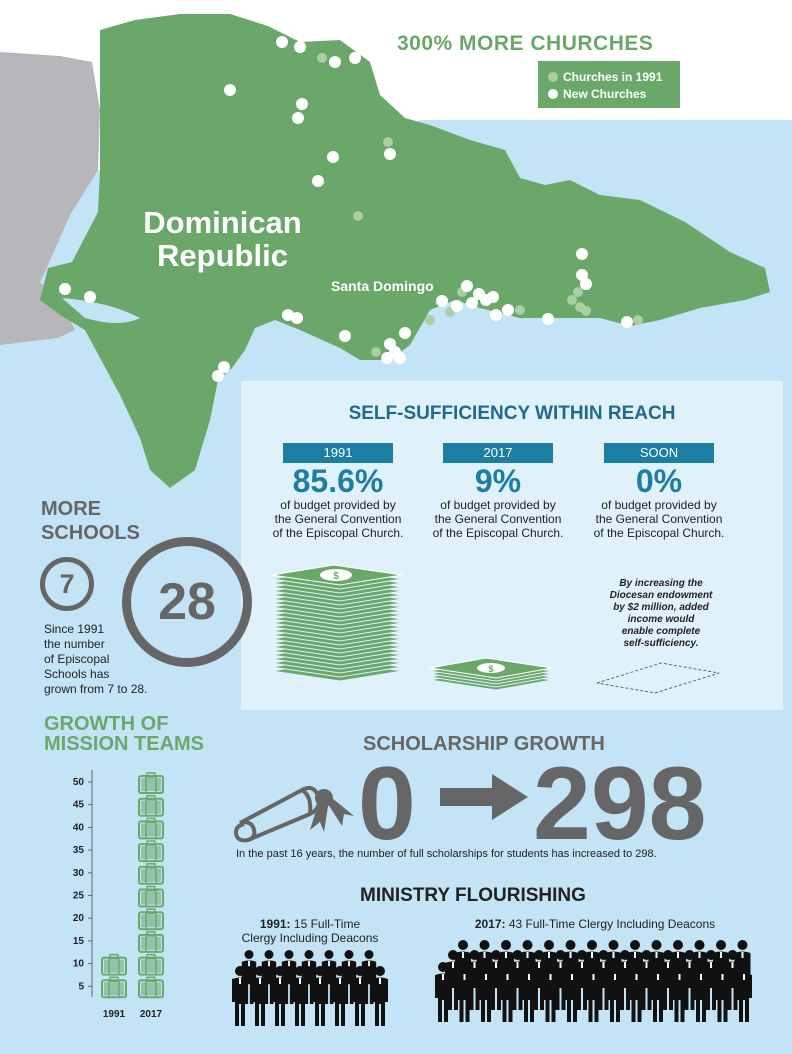 The height and width of the screenshot is (1054, 792). I want to click on mission-teams-chart: 5 10 15 20 25 30 35 40 45 50 1991 2017, so click(118, 895).